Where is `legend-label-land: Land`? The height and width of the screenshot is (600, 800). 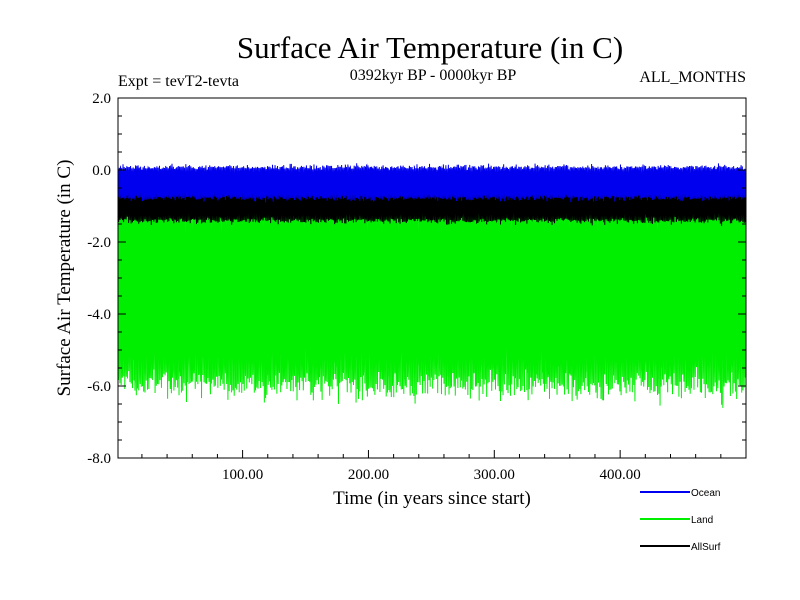
legend-label-land: Land is located at coordinates (702, 520).